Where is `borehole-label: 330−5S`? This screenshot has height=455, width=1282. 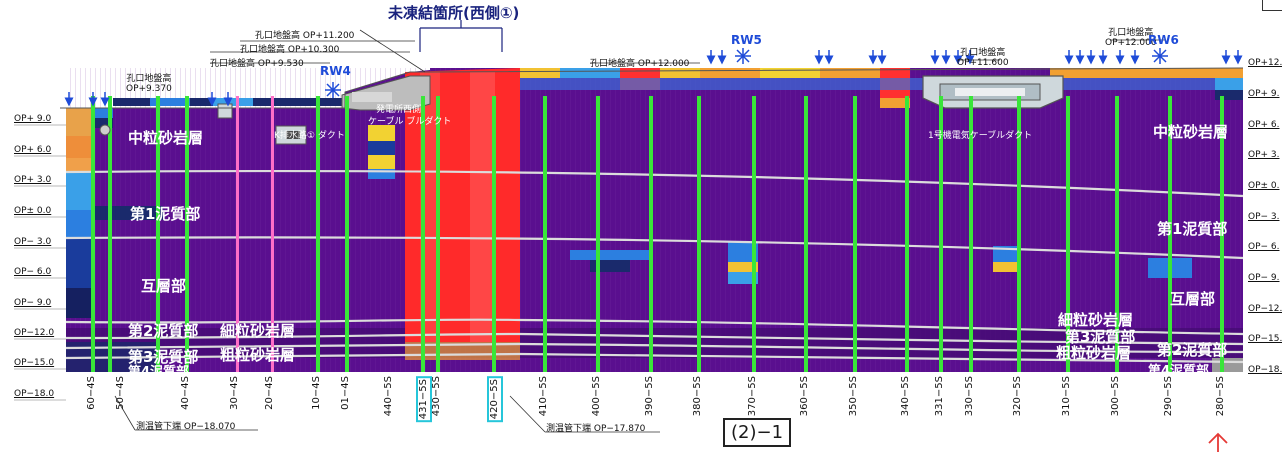
borehole-label: 330−5S is located at coordinates (969, 396).